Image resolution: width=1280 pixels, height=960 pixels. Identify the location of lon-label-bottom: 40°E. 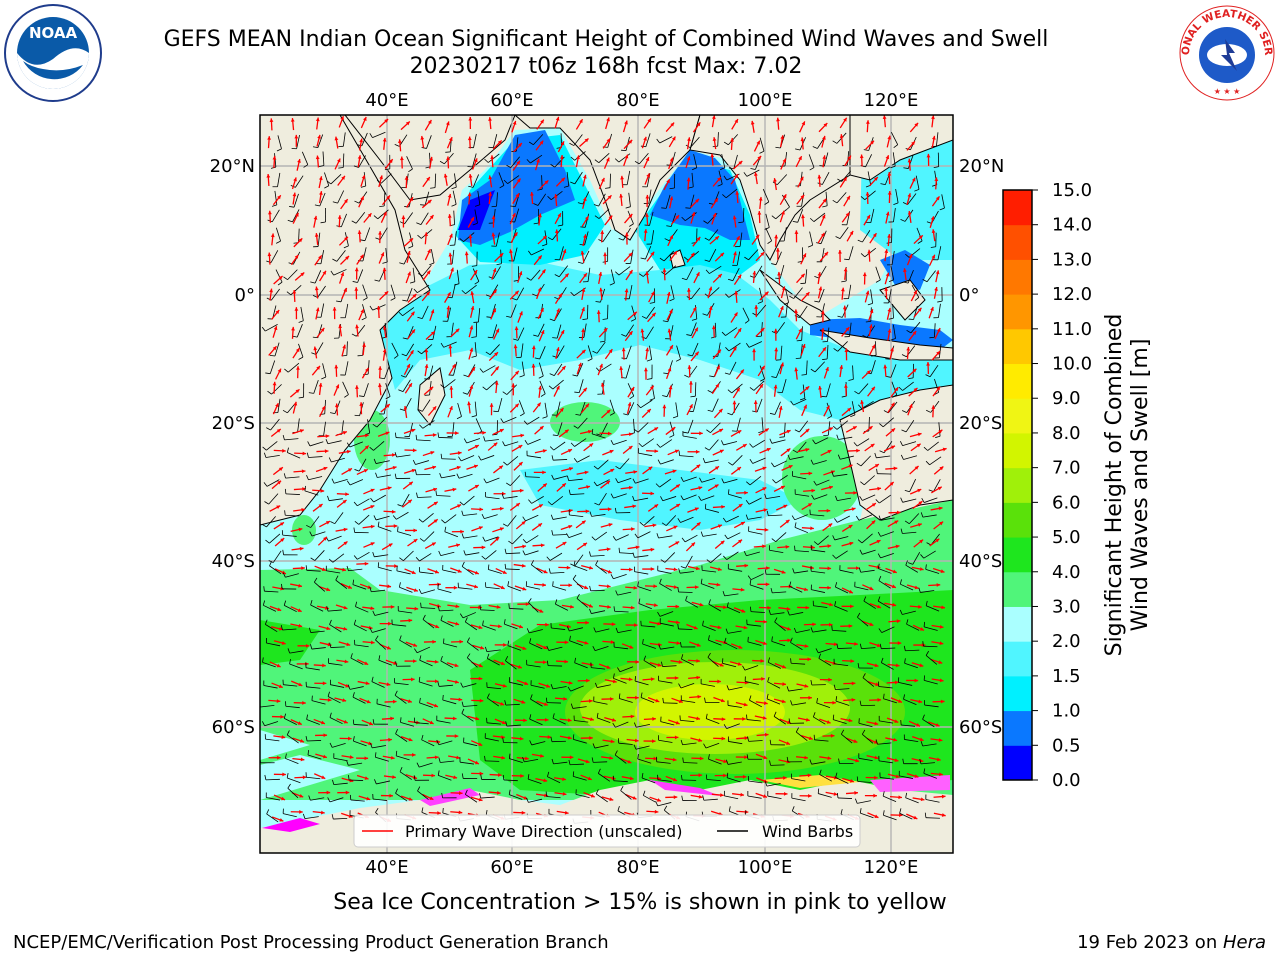
(386, 867).